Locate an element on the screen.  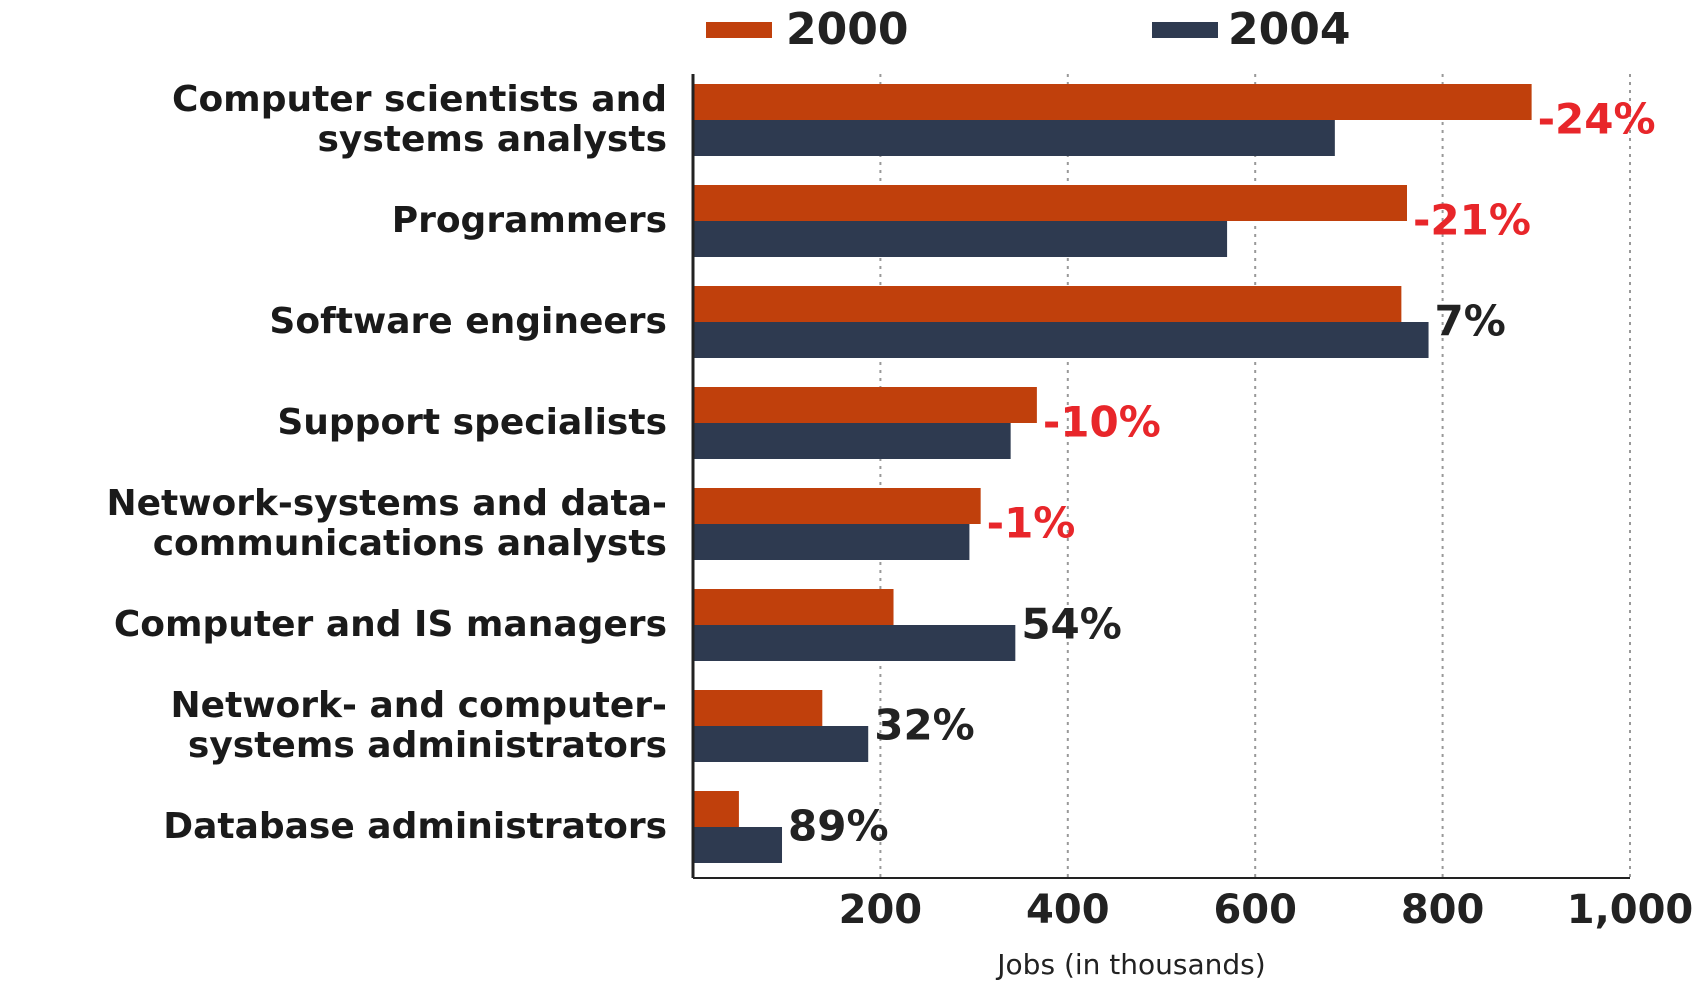
x-axis-label: Jobs (in thousands) is located at coordinates (1130, 964).